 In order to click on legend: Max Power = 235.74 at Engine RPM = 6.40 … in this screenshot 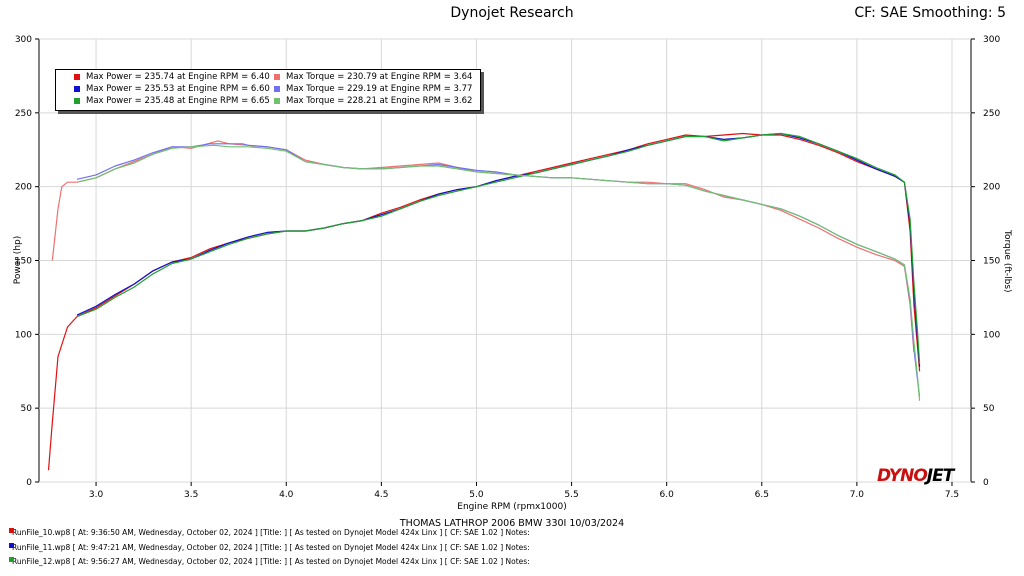, I will do `click(268, 90)`.